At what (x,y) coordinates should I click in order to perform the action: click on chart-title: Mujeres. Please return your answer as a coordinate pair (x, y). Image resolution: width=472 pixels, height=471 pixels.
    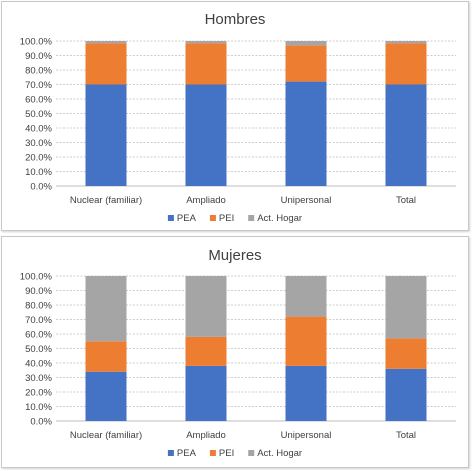
    Looking at the image, I should click on (234, 255).